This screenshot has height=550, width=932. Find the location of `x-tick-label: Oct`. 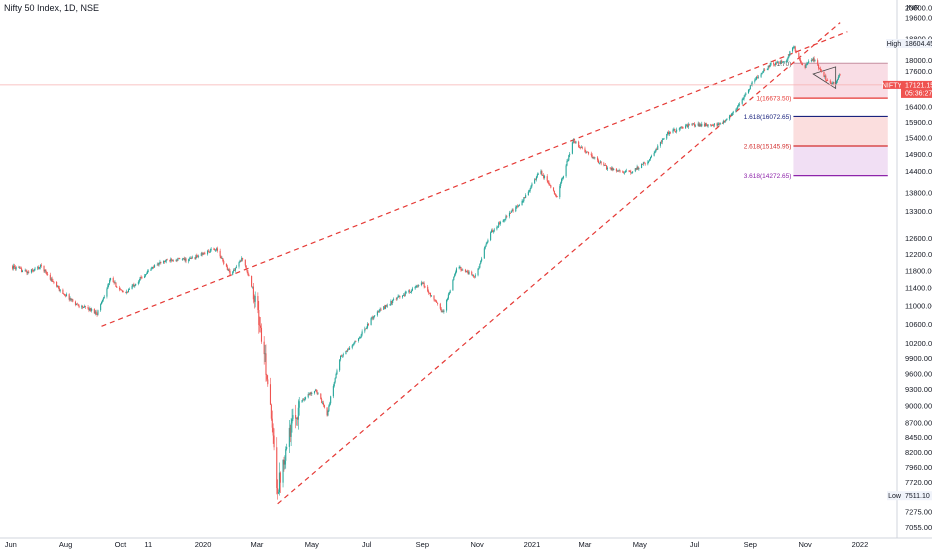

x-tick-label: Oct is located at coordinates (121, 544).